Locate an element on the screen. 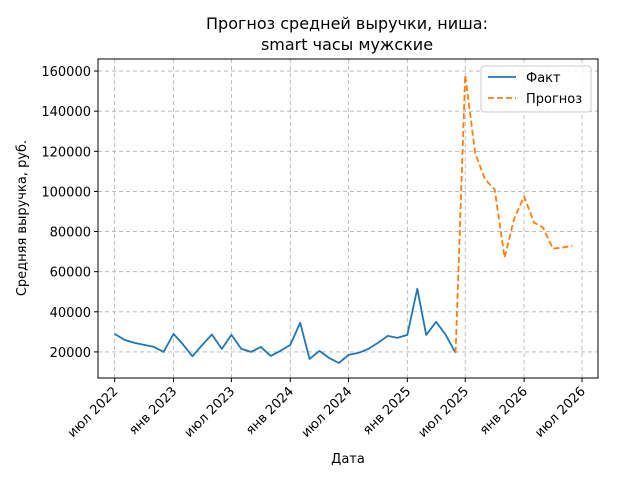 This screenshot has height=480, width=640. x-tick-label: янв 2025 is located at coordinates (387, 411).